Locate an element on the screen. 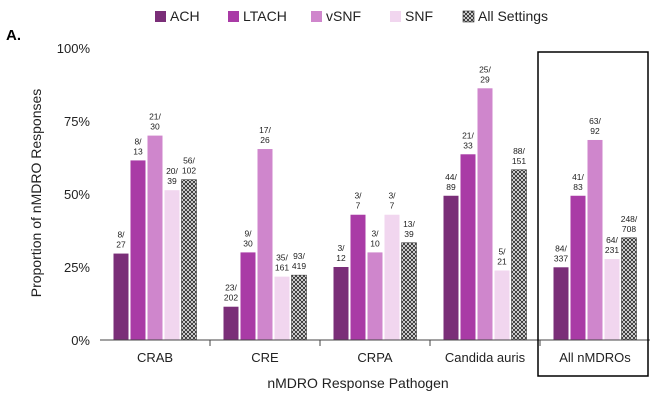 The image size is (653, 393). x-ticks: CRAB CRE CRPA Candida auris All nMDROs is located at coordinates (384, 352).